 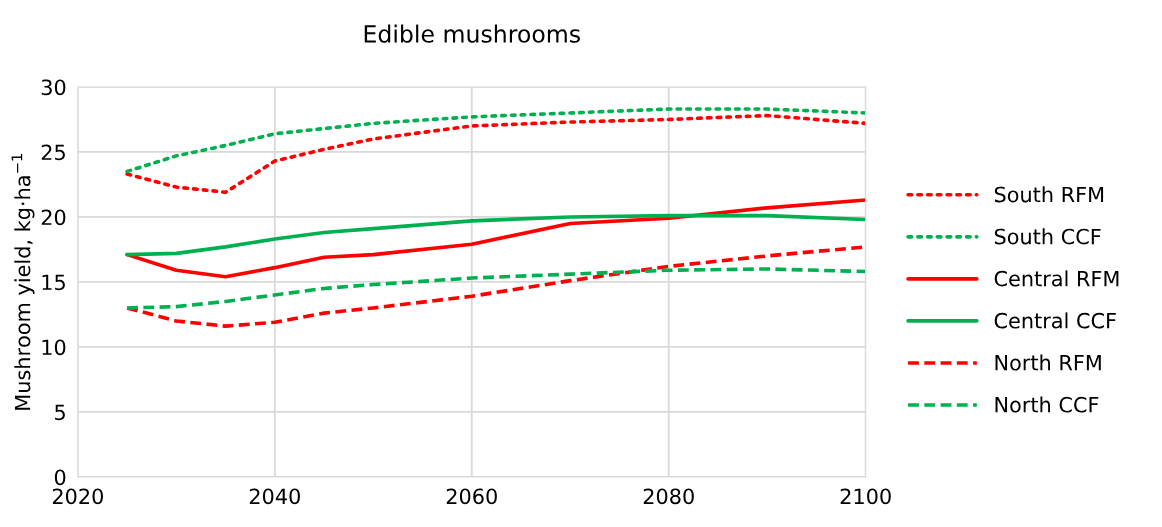 I want to click on y-tick-label: 25, so click(x=53, y=152).